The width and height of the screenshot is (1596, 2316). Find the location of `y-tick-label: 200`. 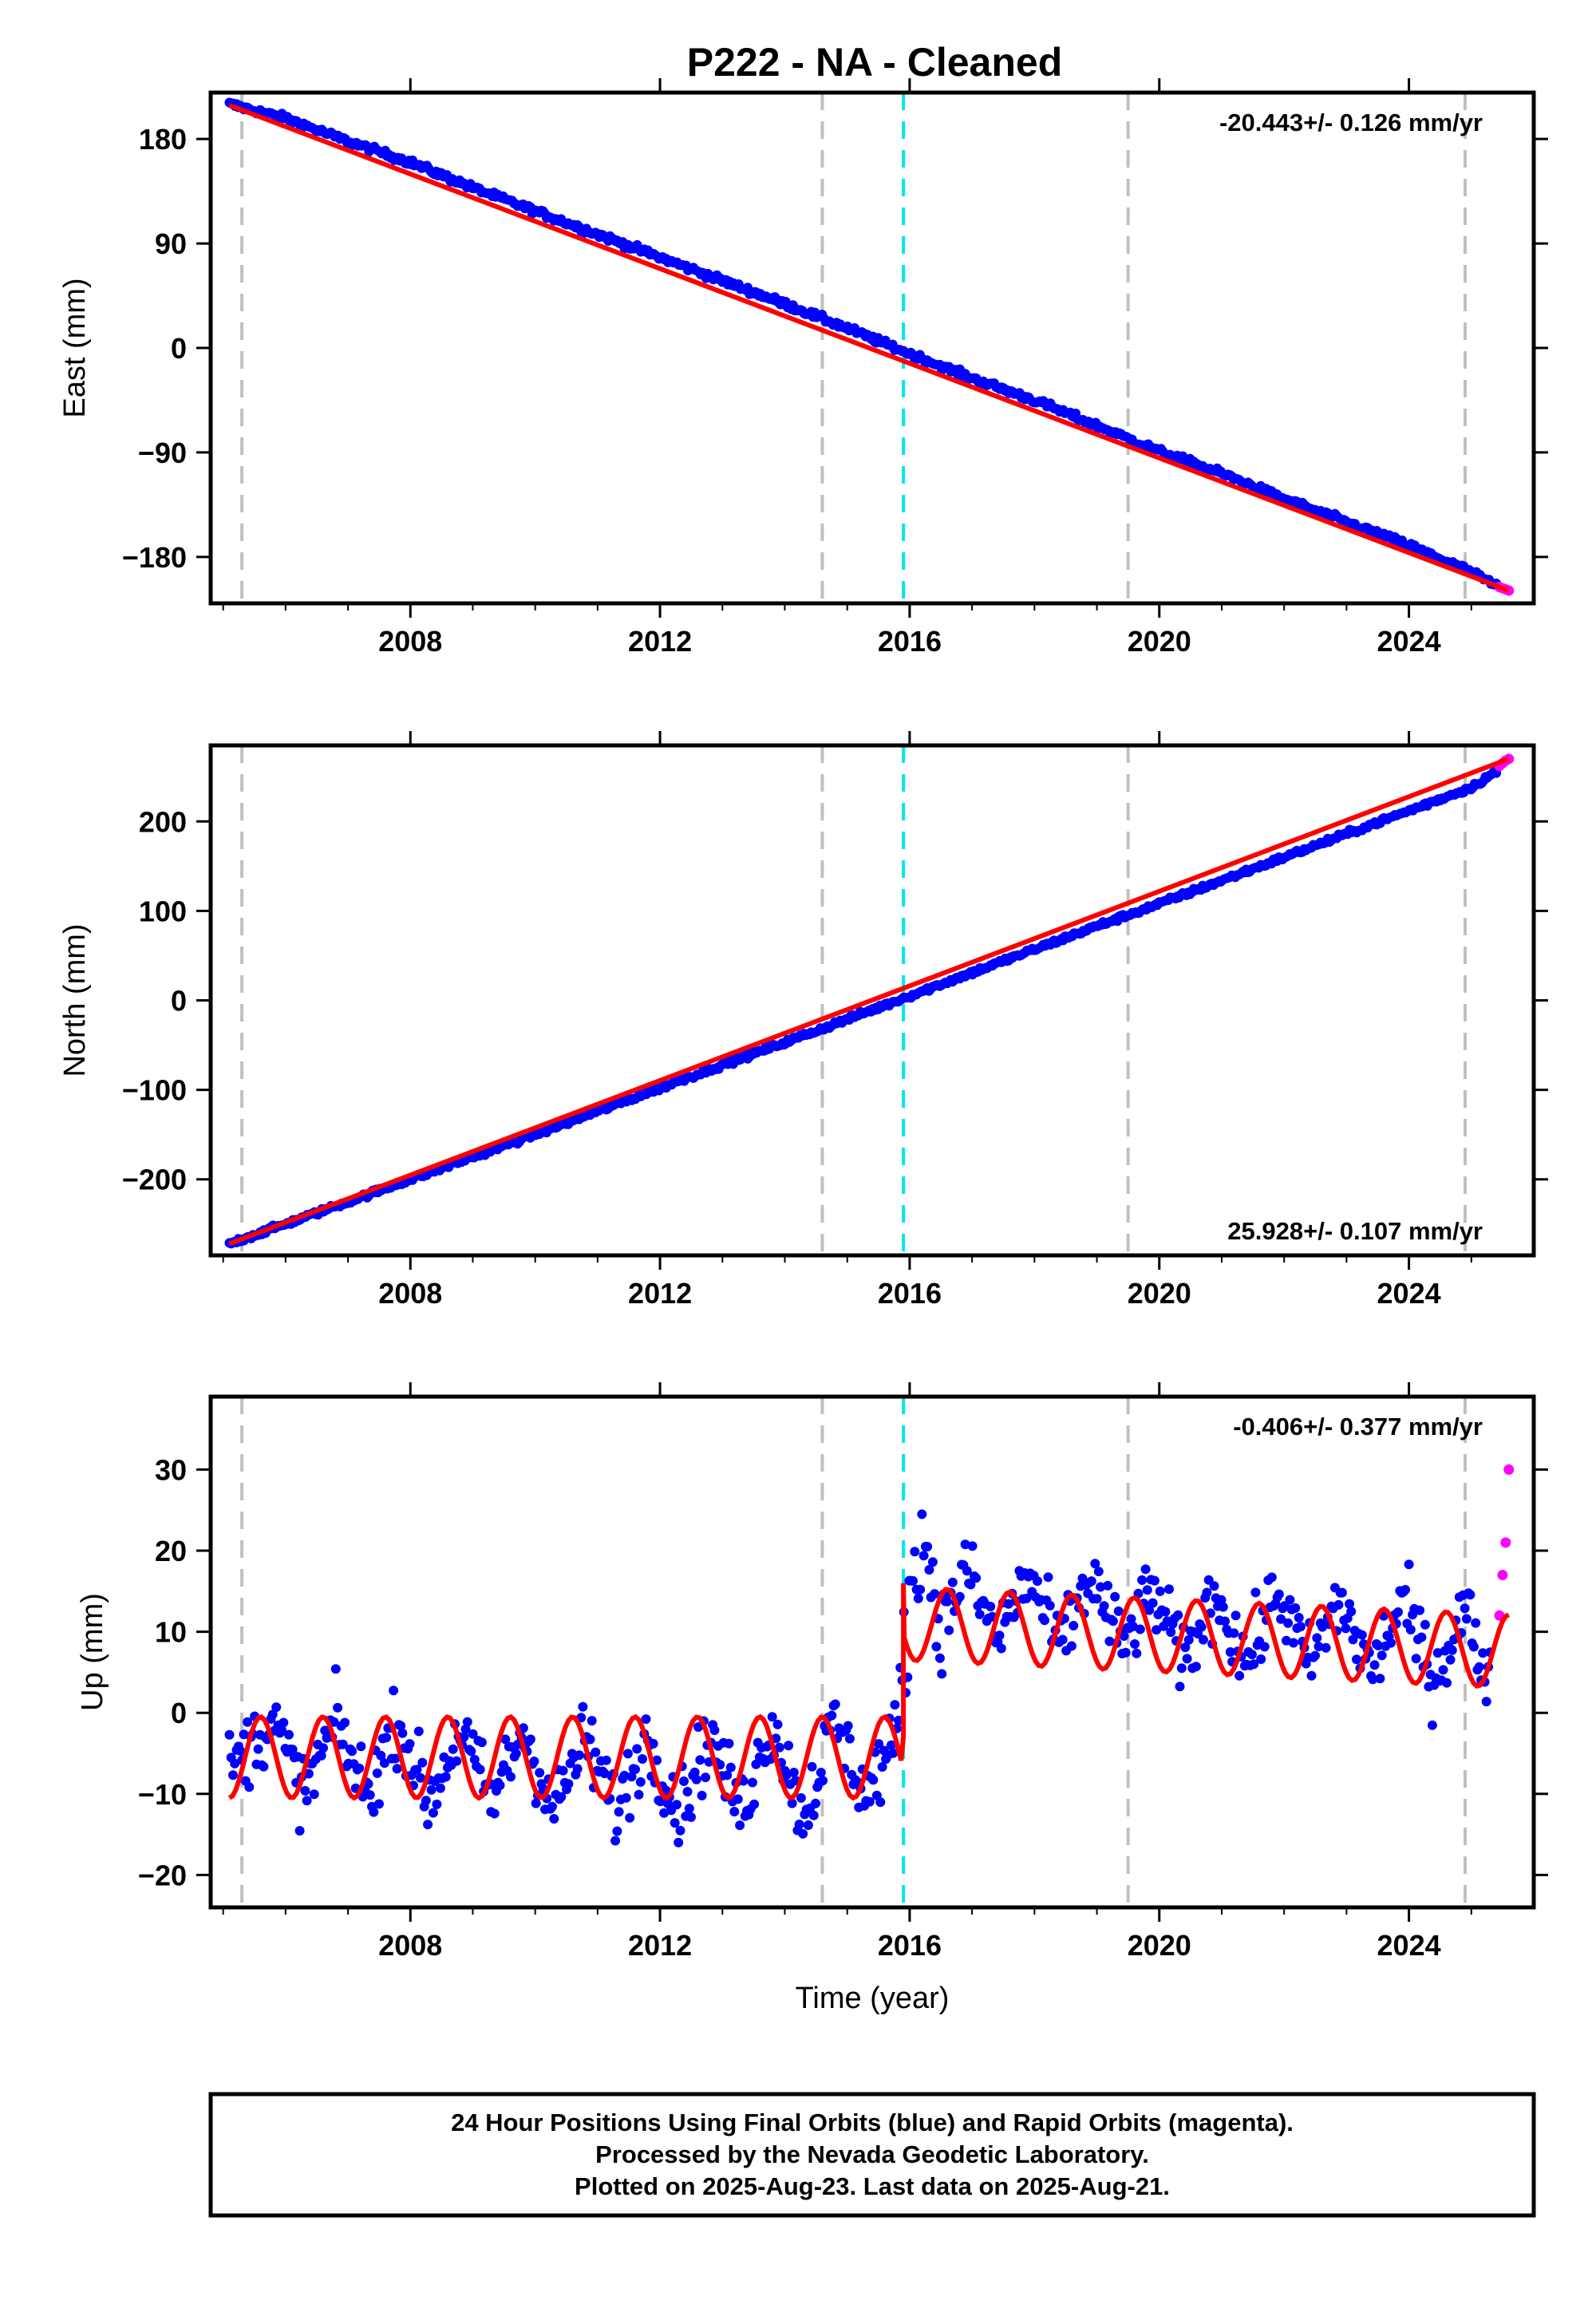

y-tick-label: 200 is located at coordinates (163, 821).